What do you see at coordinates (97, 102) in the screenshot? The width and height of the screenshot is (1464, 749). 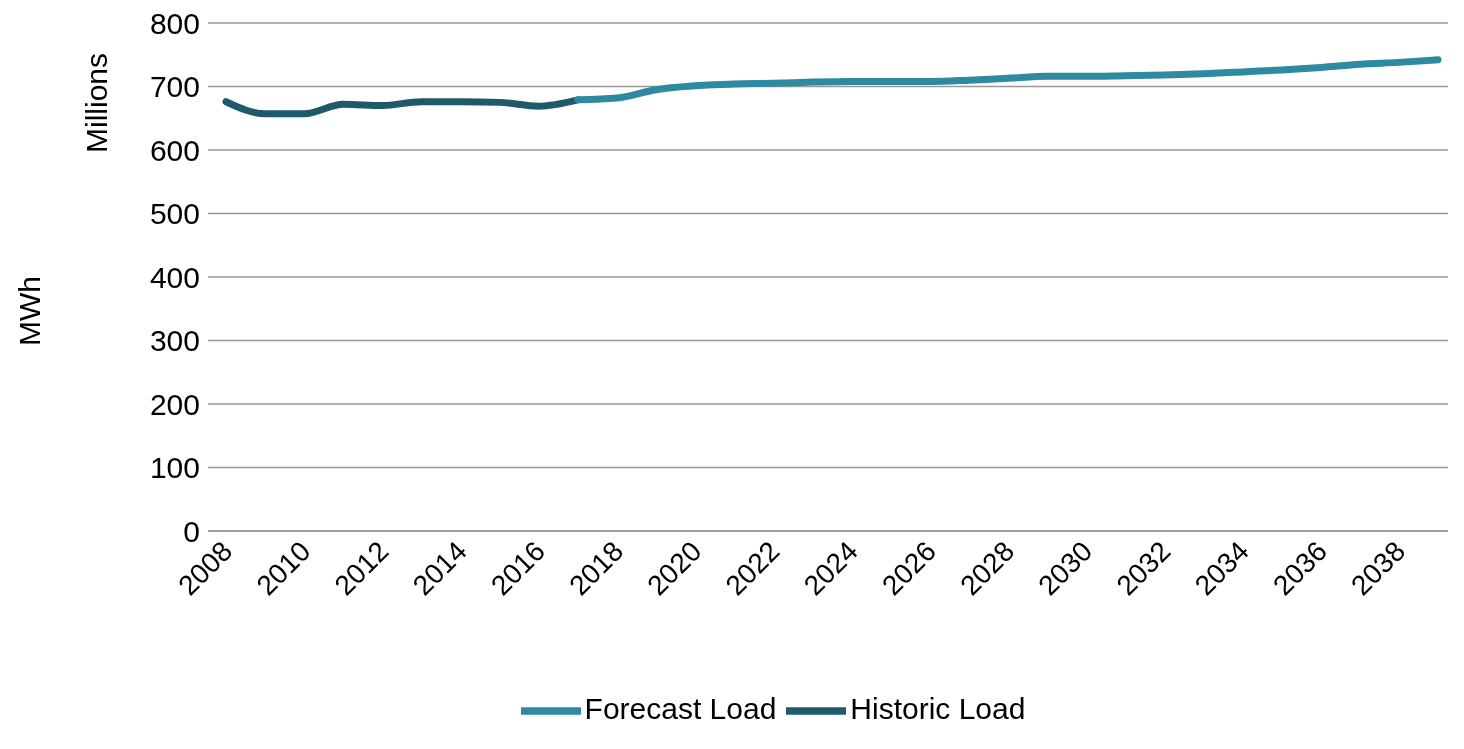 I see `text: Millions` at bounding box center [97, 102].